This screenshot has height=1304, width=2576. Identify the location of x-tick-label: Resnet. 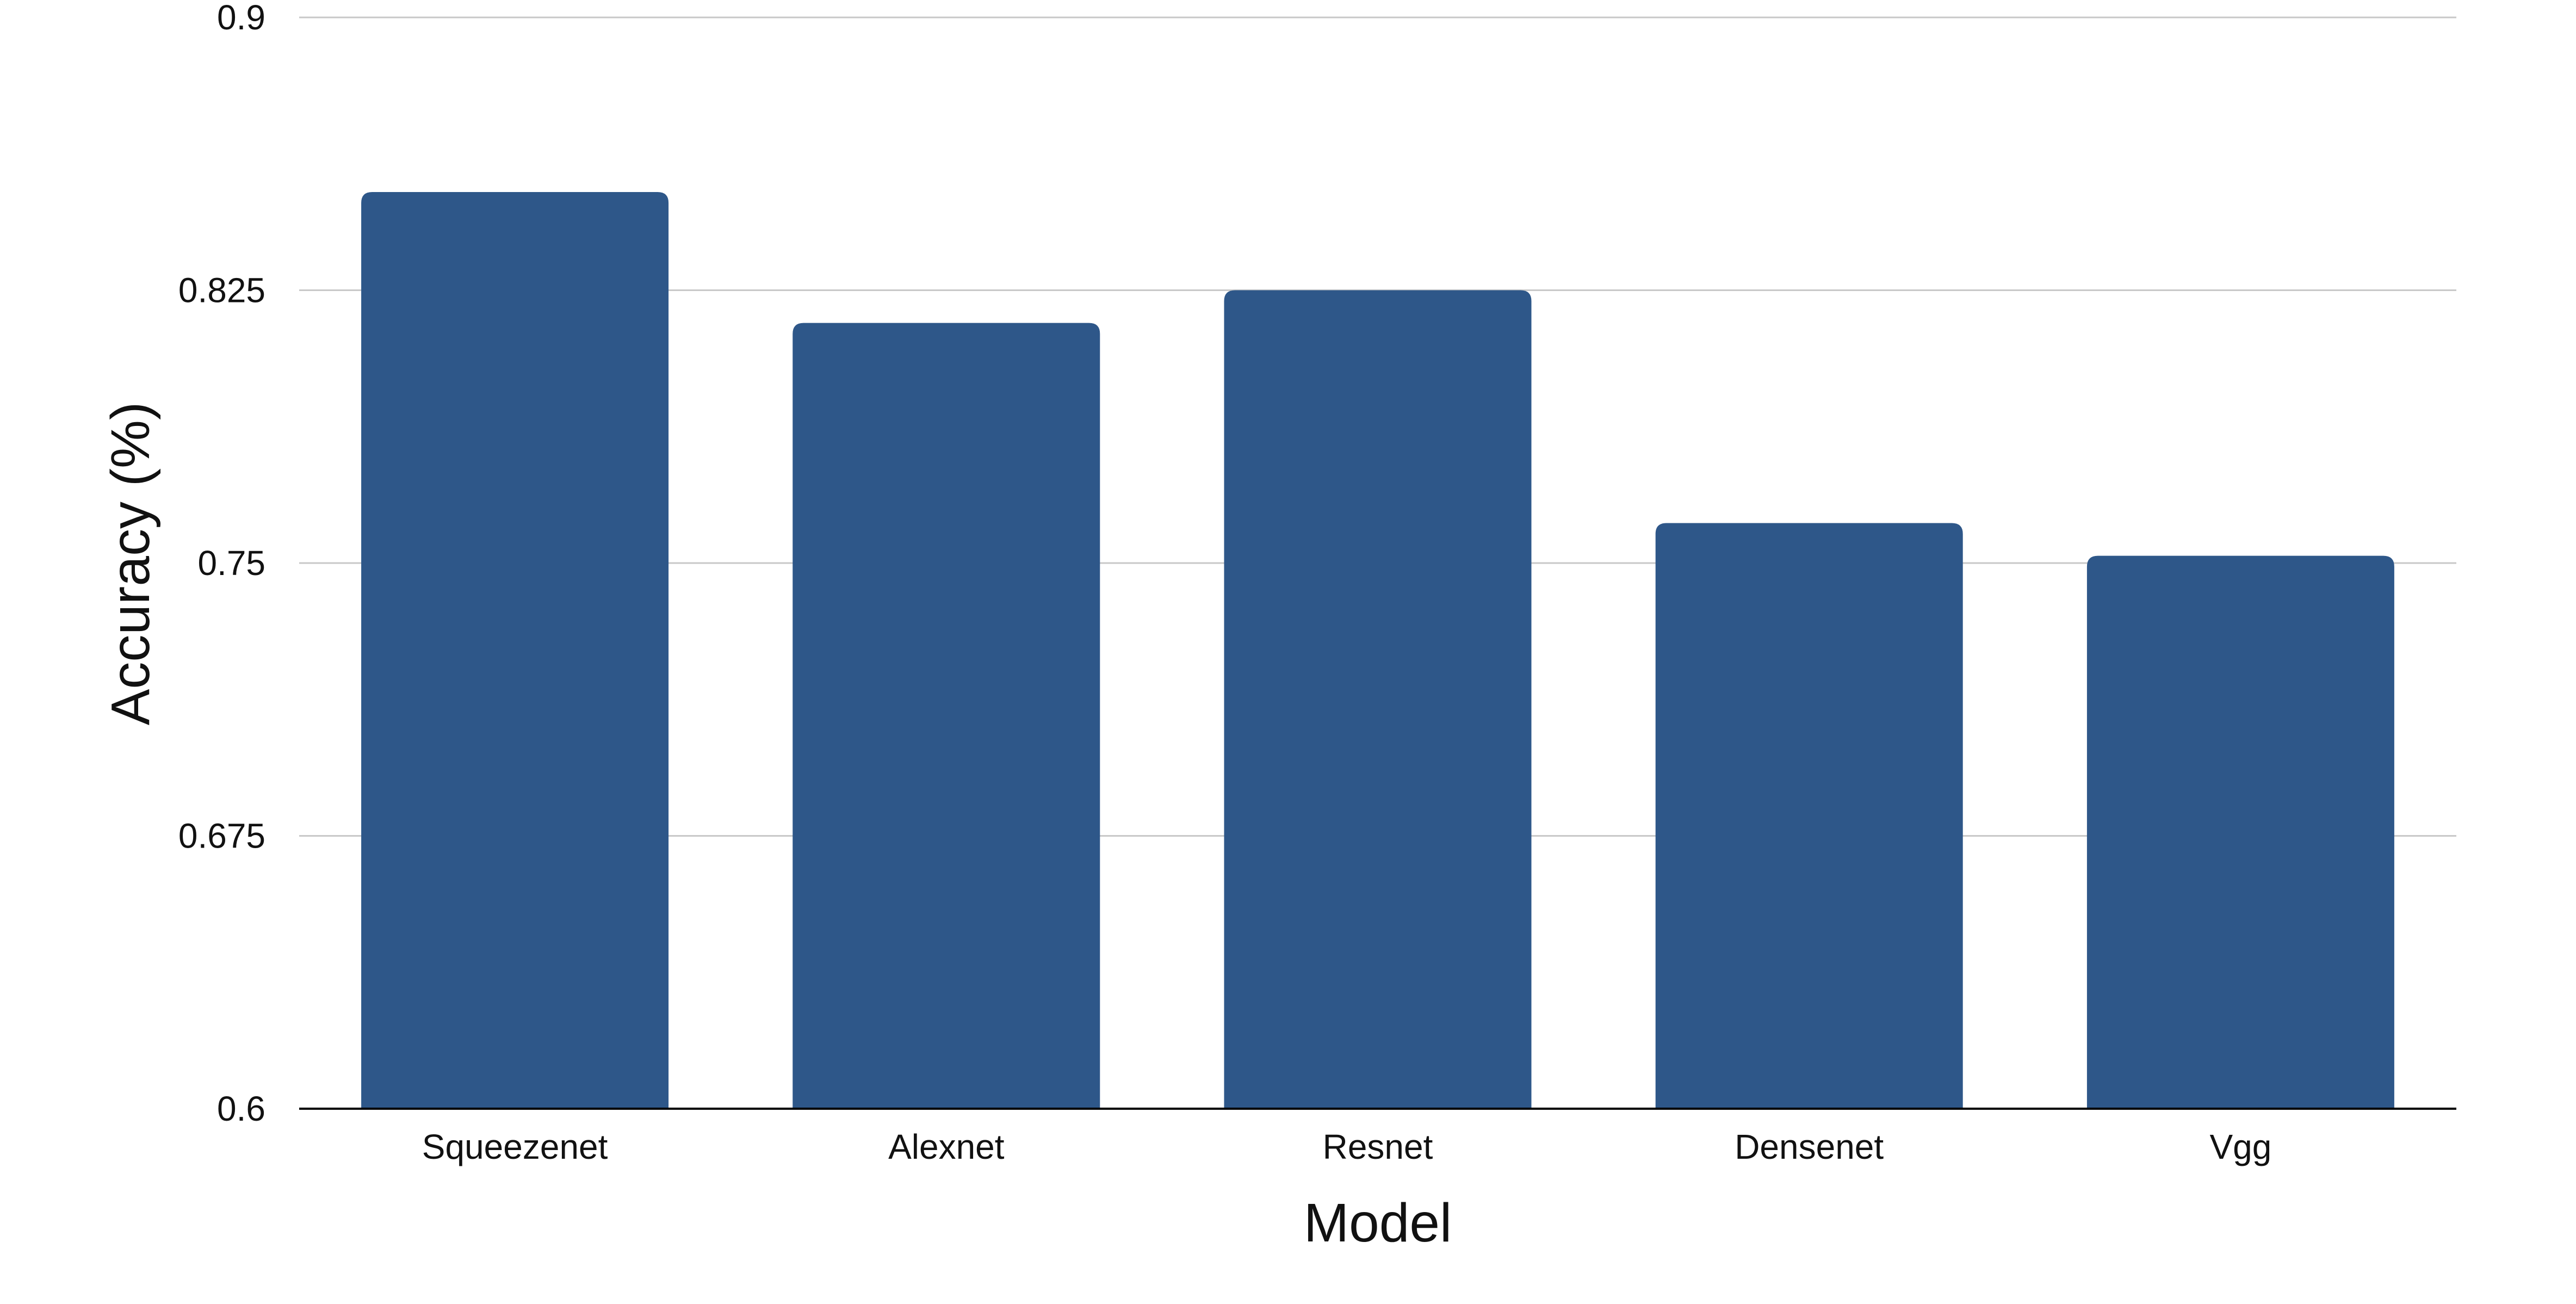
(1378, 1146).